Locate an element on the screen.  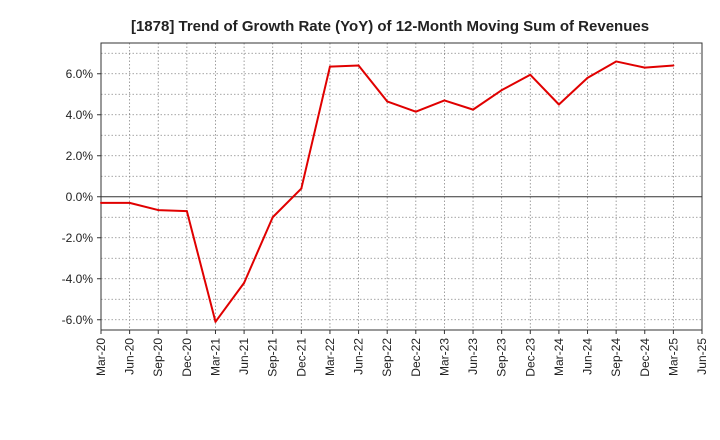
x-tick-label: Mar-22 is located at coordinates (330, 357).